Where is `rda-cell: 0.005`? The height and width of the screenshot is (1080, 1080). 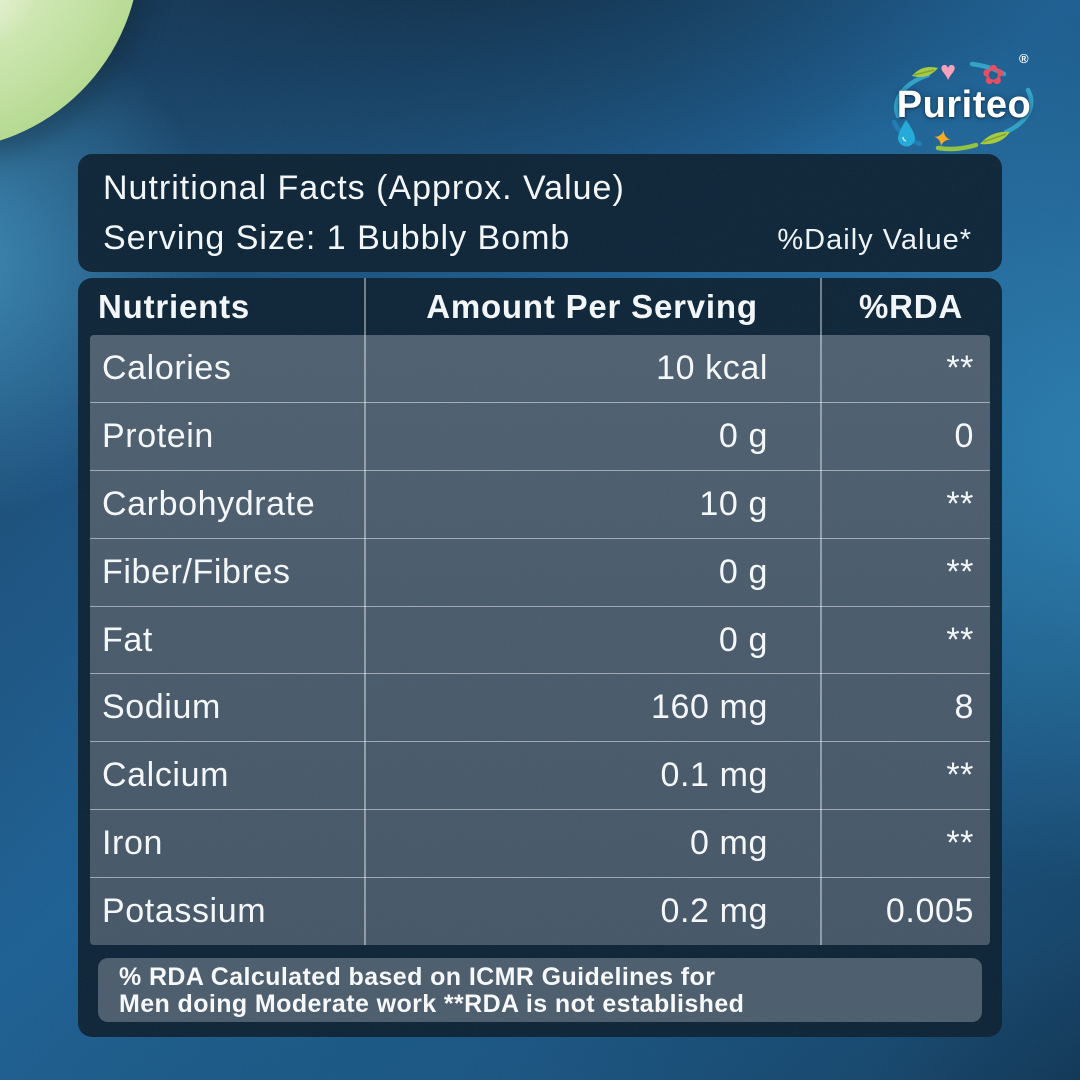 rda-cell: 0.005 is located at coordinates (929, 911).